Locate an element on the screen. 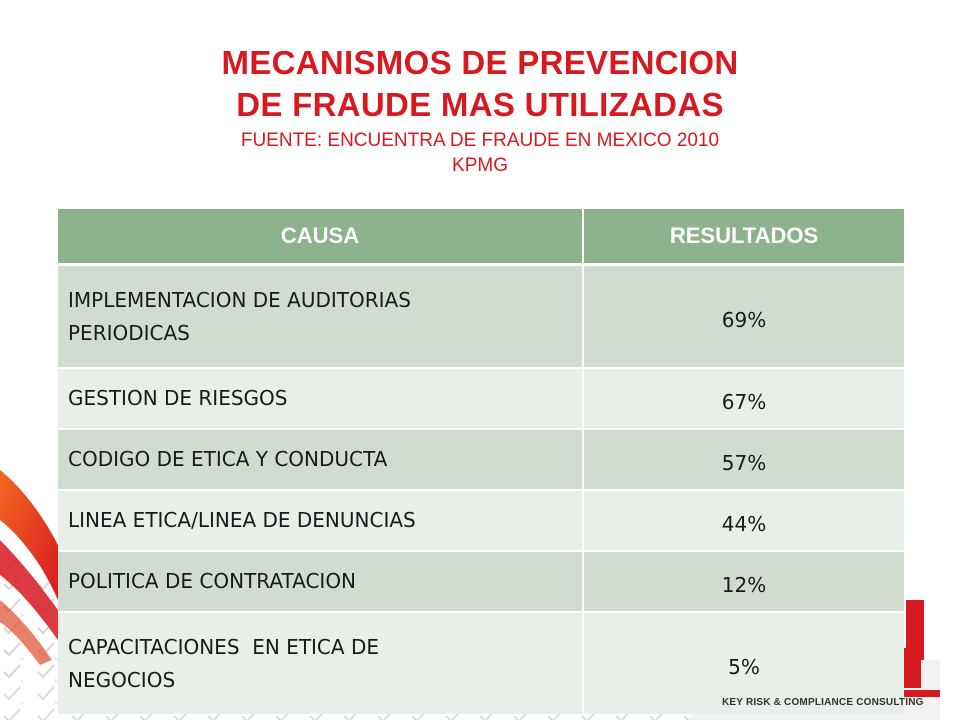 The image size is (960, 720). result-cell: 69% is located at coordinates (743, 315).